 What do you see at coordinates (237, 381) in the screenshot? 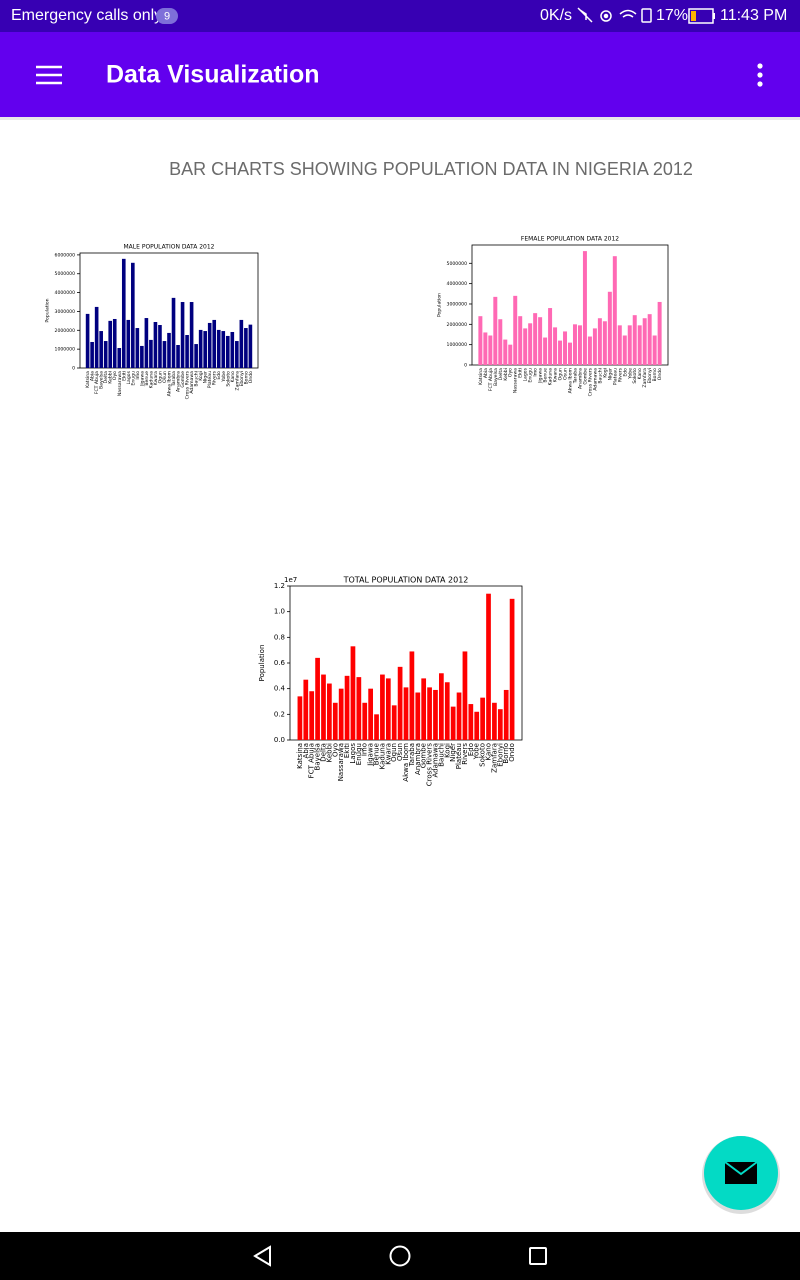
I see `x-tick-label: Zamfara` at bounding box center [237, 381].